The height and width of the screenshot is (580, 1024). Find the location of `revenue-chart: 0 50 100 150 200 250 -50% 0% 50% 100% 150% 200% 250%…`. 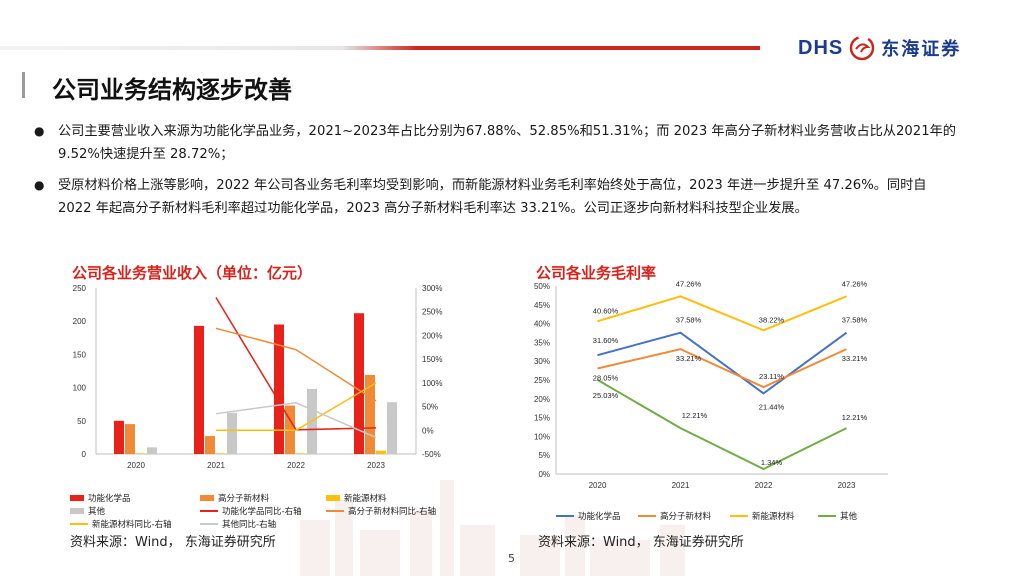

revenue-chart: 0 50 100 150 200 250 -50% 0% 50% 100% 150% 200% 250%… is located at coordinates (258, 377).